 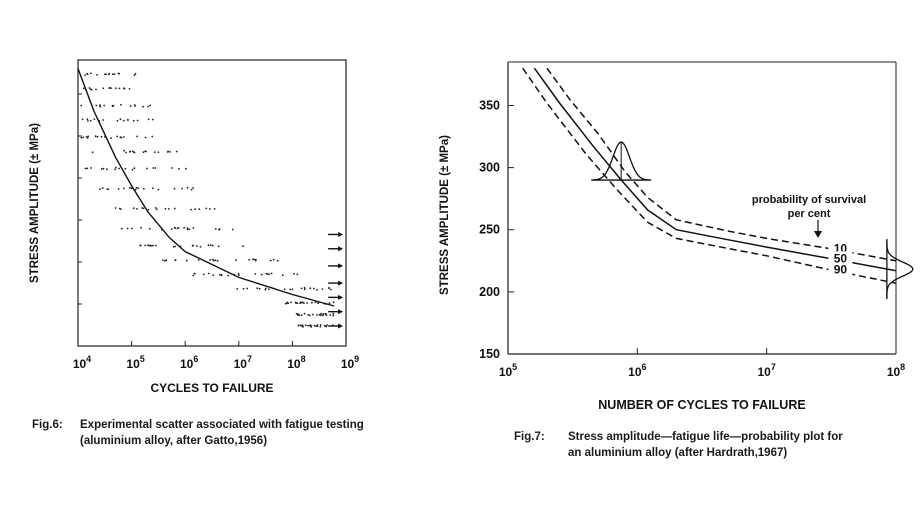 I want to click on fig7-caption-line2: an aluminium alloy (after Hardrath,1967), so click(x=678, y=453).